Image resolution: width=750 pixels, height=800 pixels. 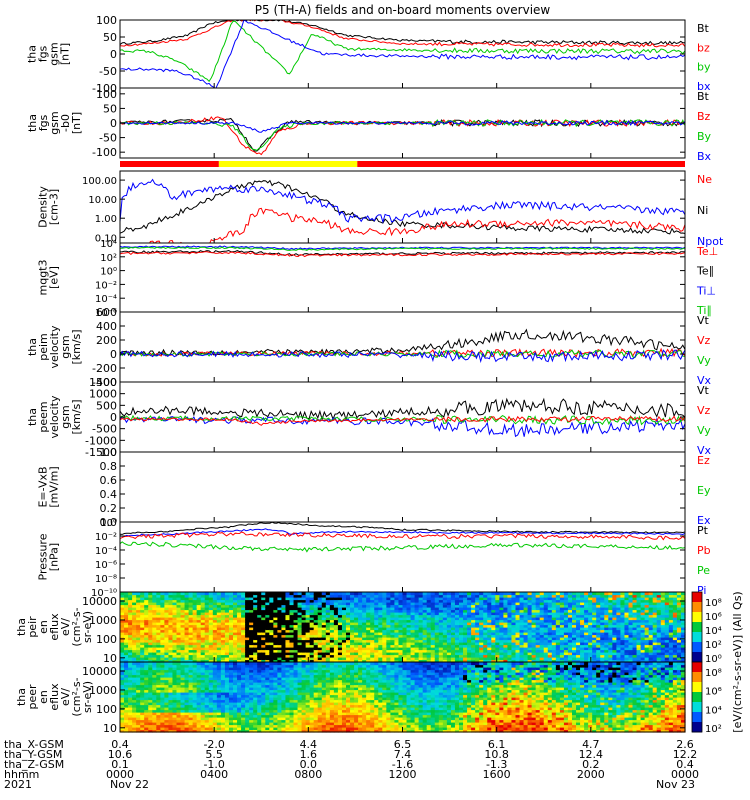 I want to click on y-tick-label: 0.6, so click(x=109, y=480).